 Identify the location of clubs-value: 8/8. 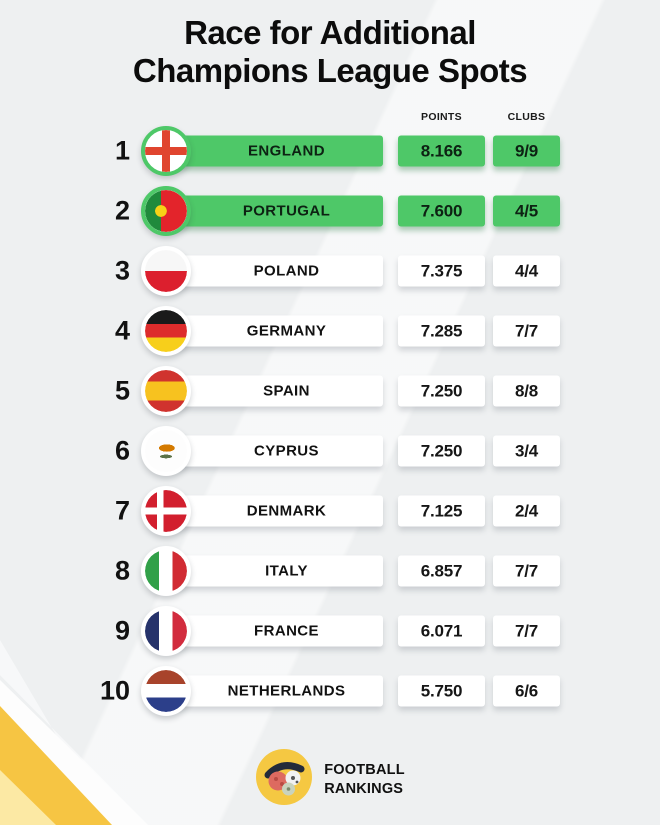
(526, 391).